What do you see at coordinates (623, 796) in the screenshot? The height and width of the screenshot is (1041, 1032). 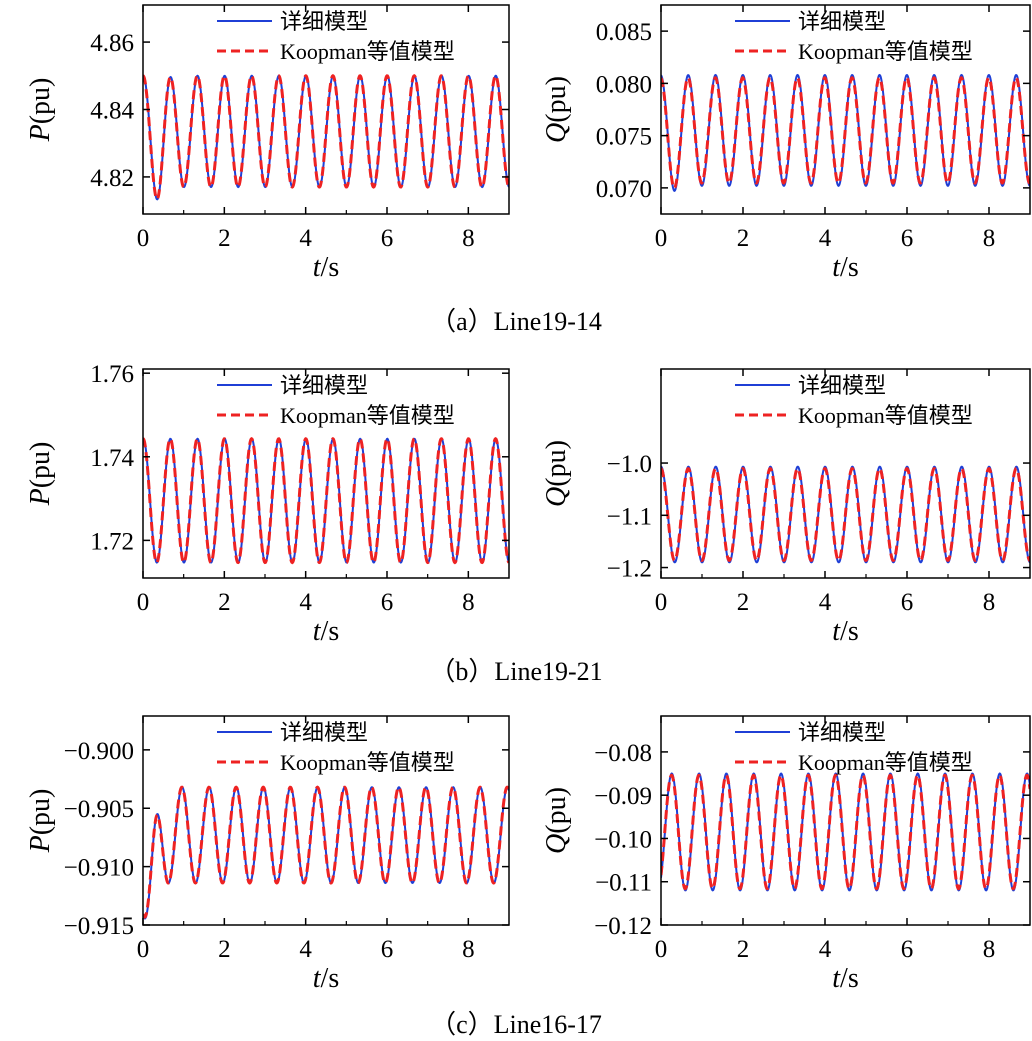 I see `y-tick-label: −0.09` at bounding box center [623, 796].